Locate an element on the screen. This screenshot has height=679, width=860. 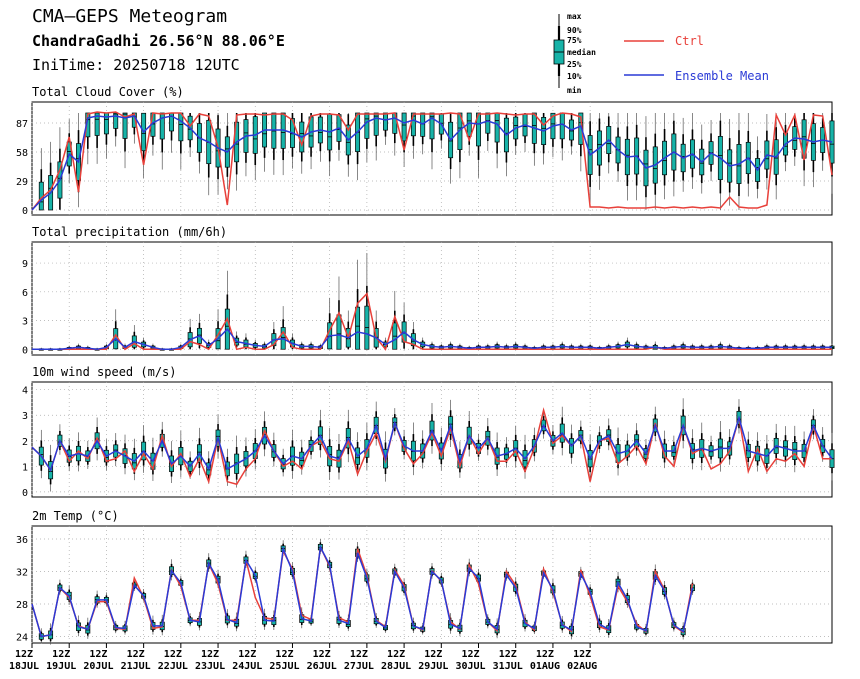
x-tick-date: 20JUL is located at coordinates (98, 666).